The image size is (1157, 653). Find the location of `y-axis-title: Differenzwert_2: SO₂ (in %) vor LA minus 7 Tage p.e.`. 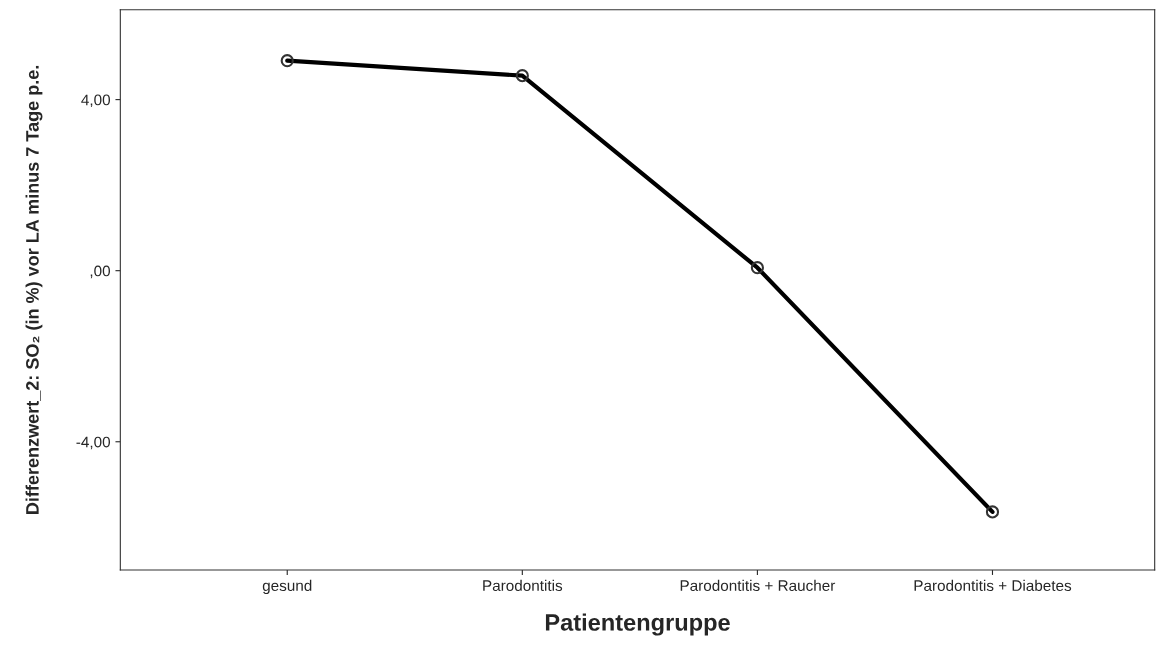

y-axis-title: Differenzwert_2: SO₂ (in %) vor LA minus 7 Tage p.e. is located at coordinates (34, 289).